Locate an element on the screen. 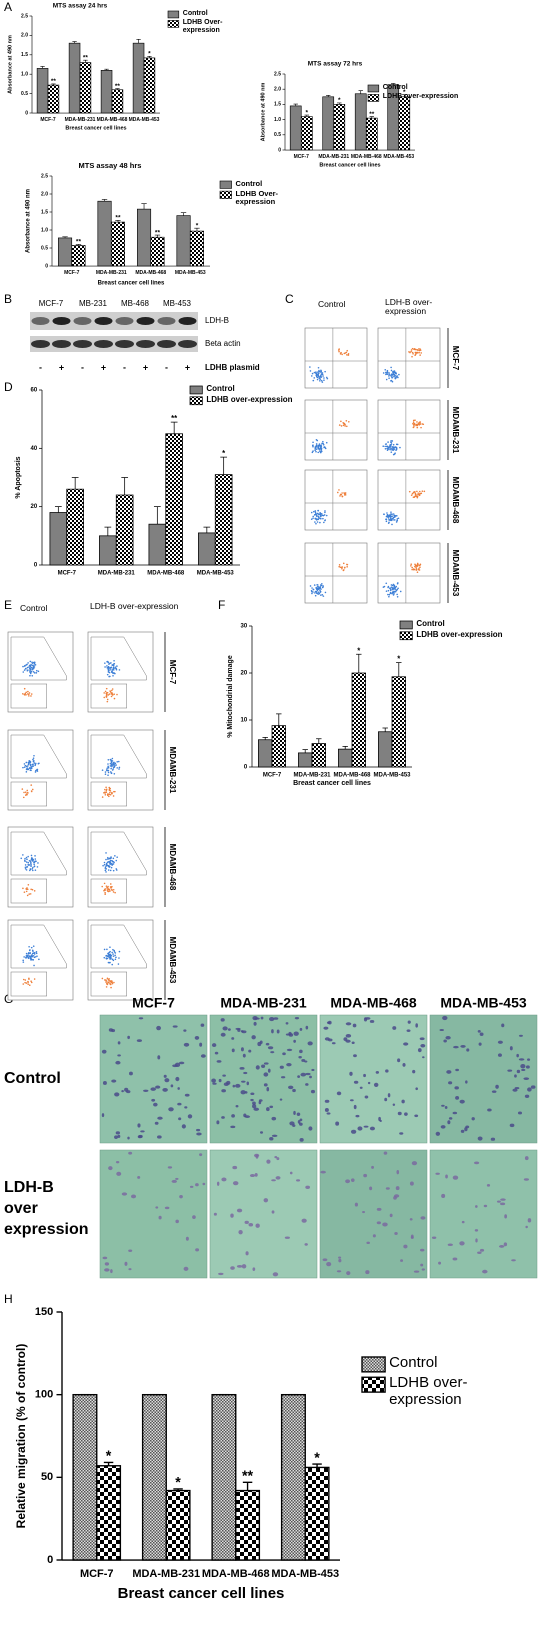 The image size is (550, 1649). y-axis-label: Absorbance at 490 nm is located at coordinates (263, 112).